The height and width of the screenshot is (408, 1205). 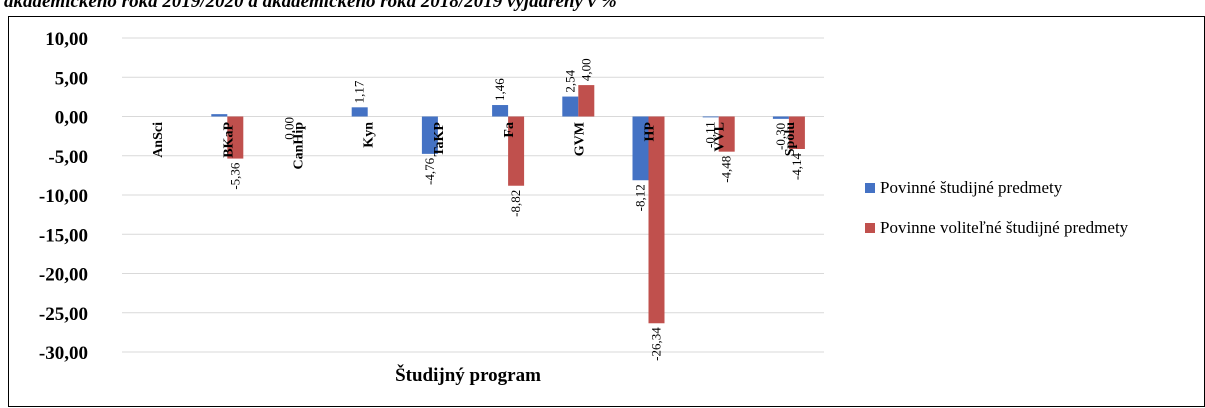 I want to click on data-label: 0,00, so click(x=289, y=128).